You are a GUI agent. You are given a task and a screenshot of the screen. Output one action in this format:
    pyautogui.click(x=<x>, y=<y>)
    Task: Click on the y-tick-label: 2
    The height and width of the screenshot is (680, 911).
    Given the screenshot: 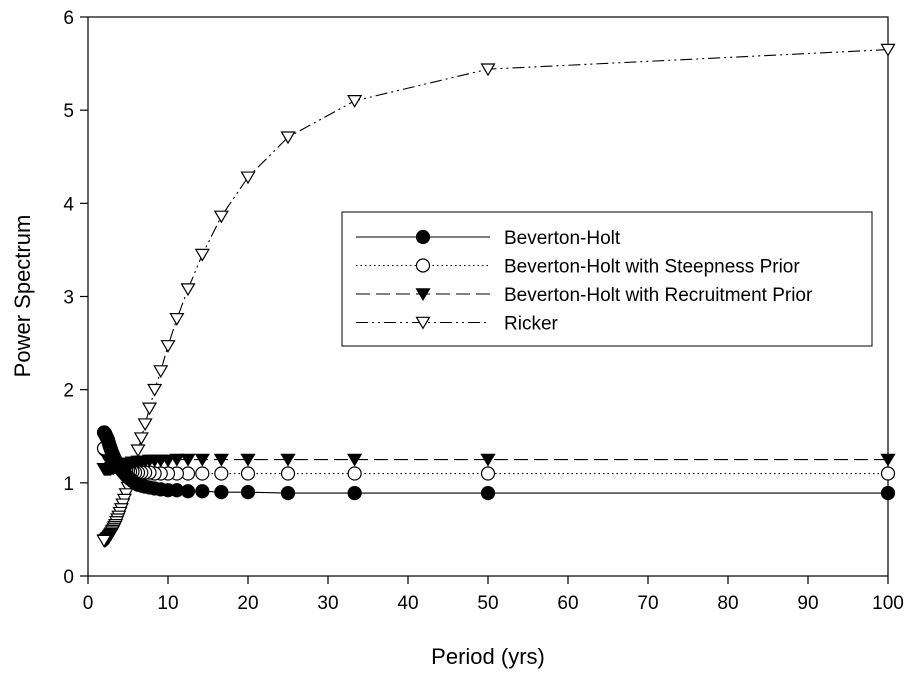 What is the action you would take?
    pyautogui.click(x=68, y=391)
    